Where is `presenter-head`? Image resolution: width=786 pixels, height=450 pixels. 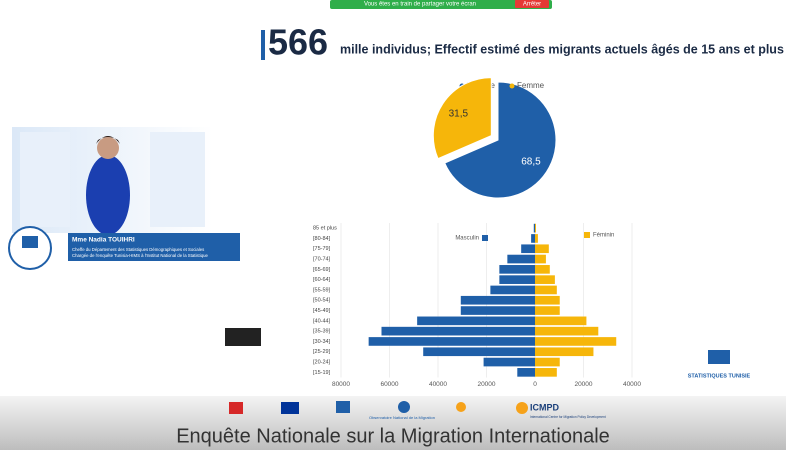 presenter-head is located at coordinates (108, 148).